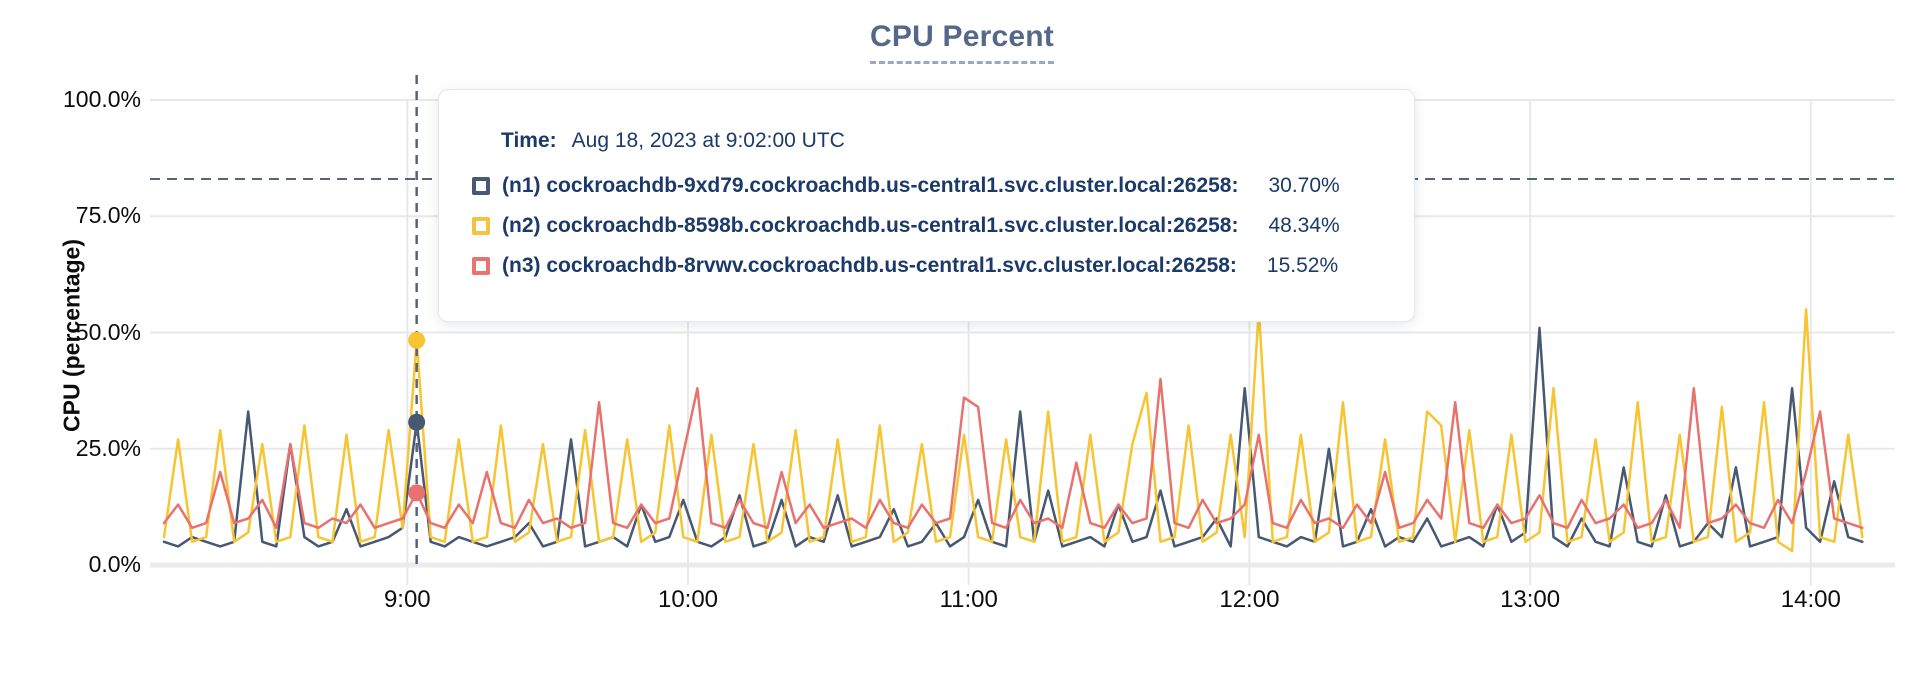  Describe the element at coordinates (108, 215) in the screenshot. I see `y-tick-label: 75.0%` at that location.